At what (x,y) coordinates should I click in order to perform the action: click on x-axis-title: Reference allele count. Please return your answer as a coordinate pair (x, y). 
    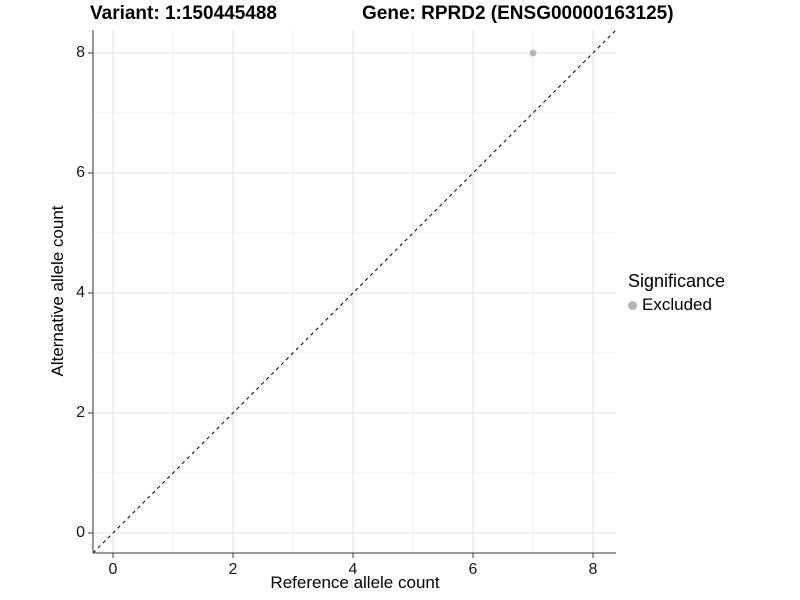
    Looking at the image, I should click on (355, 582).